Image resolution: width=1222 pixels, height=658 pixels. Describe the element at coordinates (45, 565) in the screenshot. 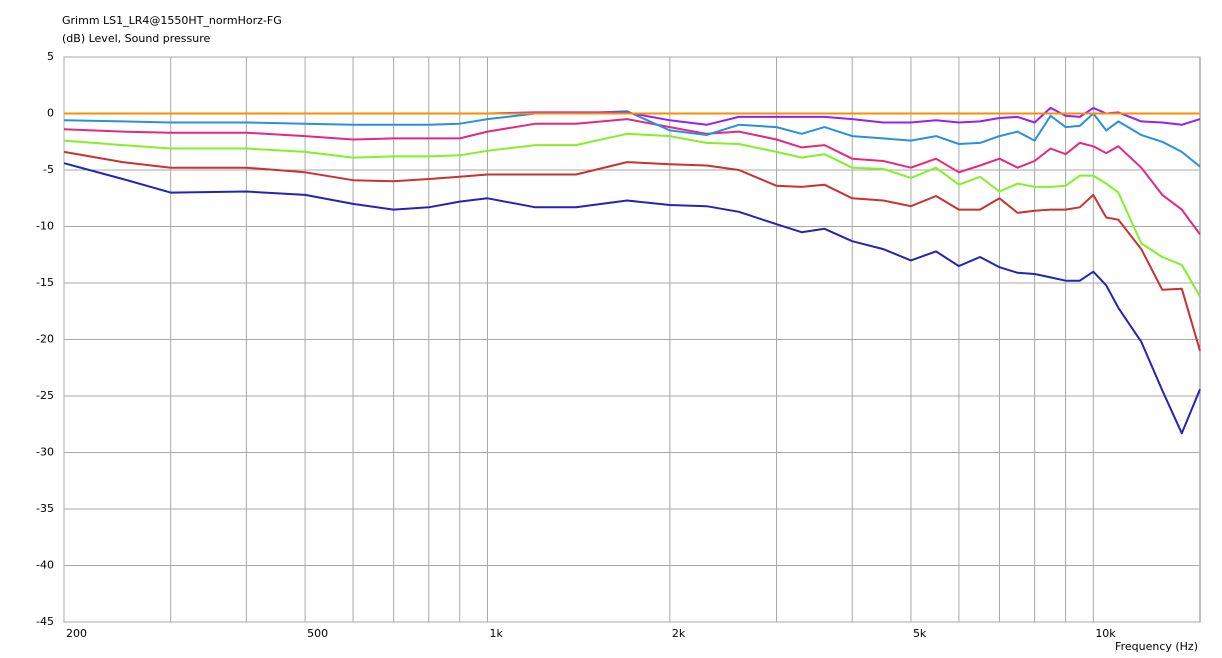

I see `y-tick-label: -40` at that location.